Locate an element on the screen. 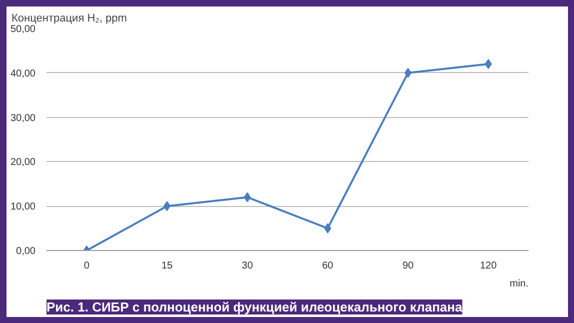 Image resolution: width=574 pixels, height=323 pixels. y-tick-label: 0,00 is located at coordinates (26, 251).